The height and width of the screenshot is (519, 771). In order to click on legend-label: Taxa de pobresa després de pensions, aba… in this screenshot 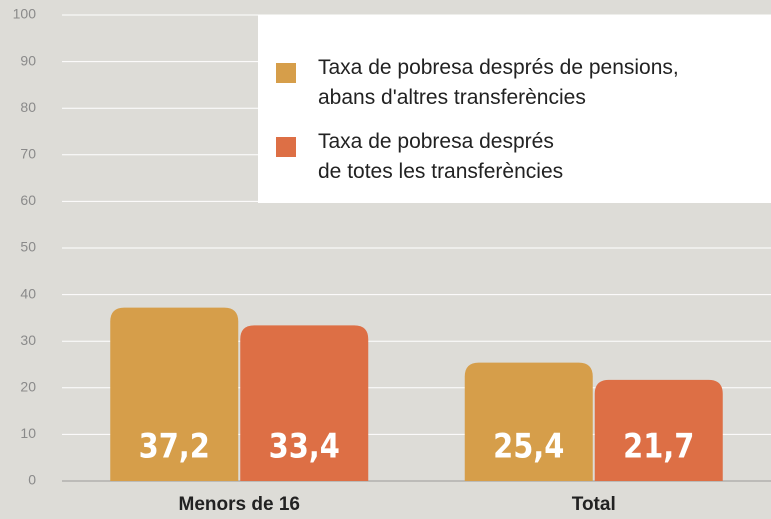, I will do `click(498, 82)`.